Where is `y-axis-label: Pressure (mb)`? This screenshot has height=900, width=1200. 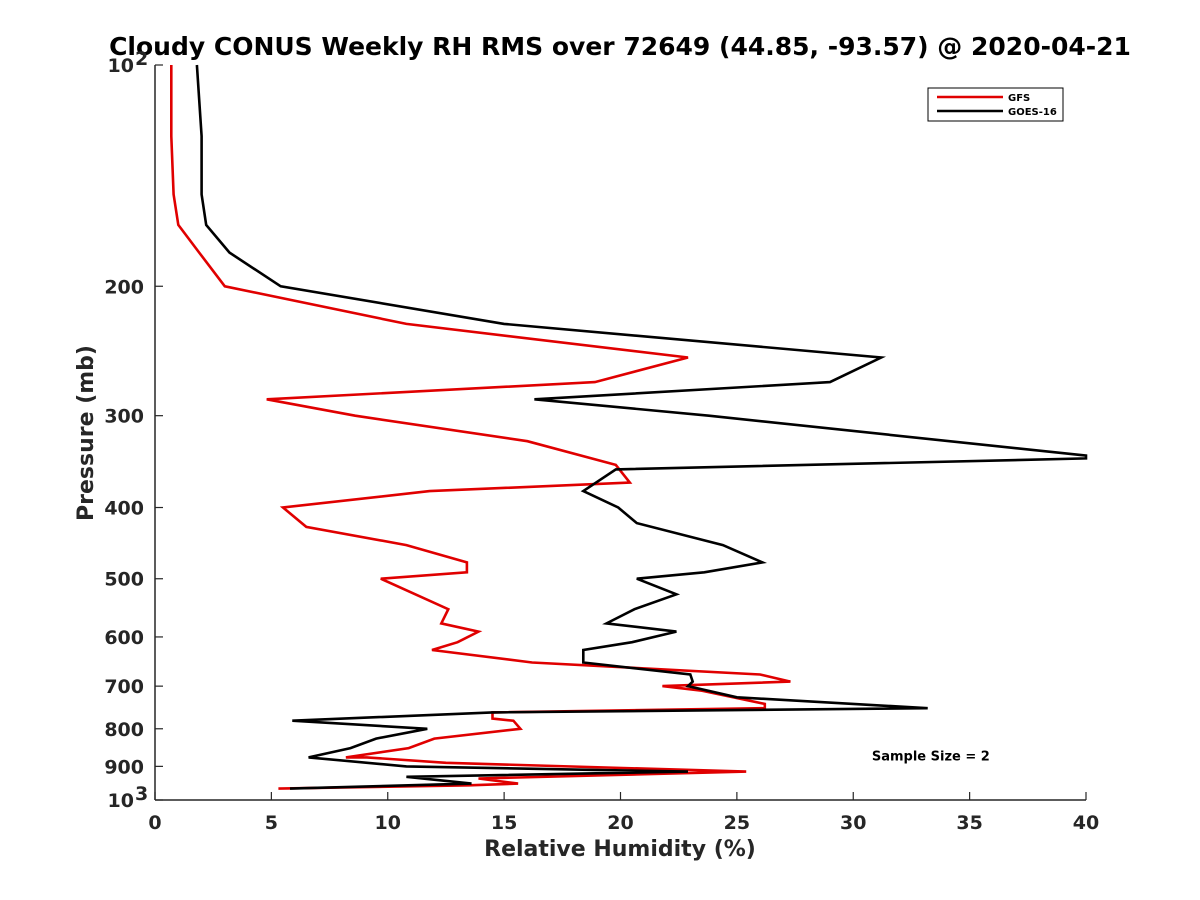
y-axis-label: Pressure (mb) is located at coordinates (86, 433).